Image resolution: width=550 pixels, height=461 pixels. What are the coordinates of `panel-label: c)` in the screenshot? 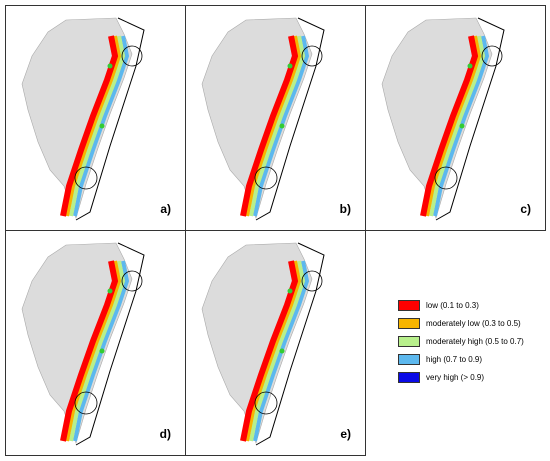 It's located at (525, 209).